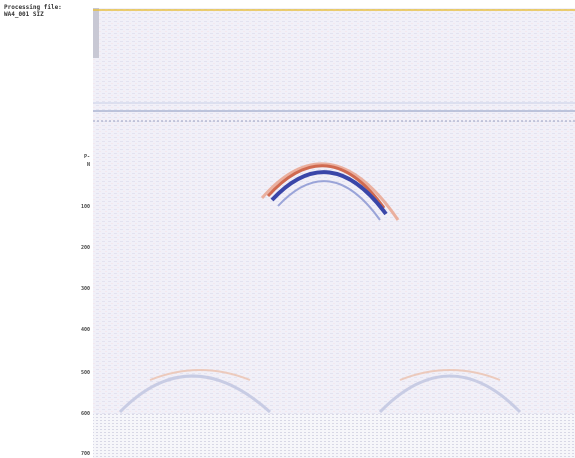 This screenshot has height=458, width=575. What do you see at coordinates (85, 330) in the screenshot?
I see `depth-label: 400` at bounding box center [85, 330].